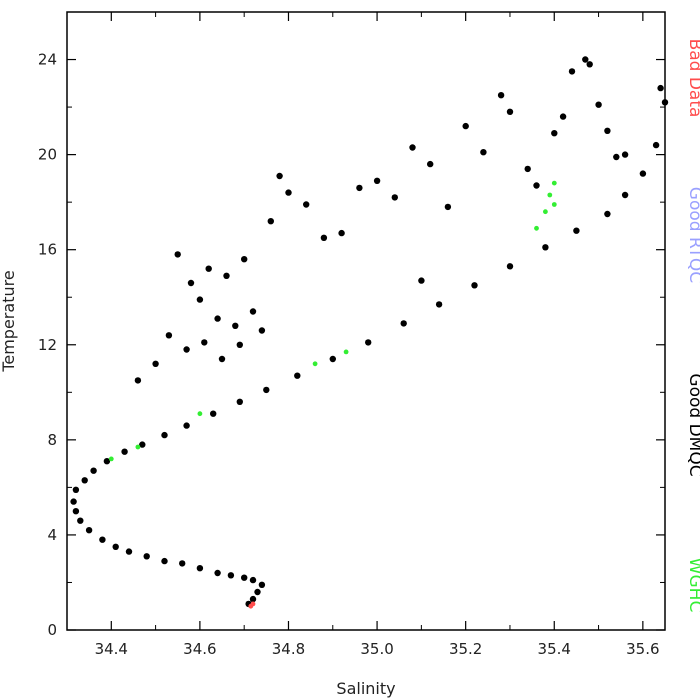 The image size is (700, 700). Describe the element at coordinates (692, 235) in the screenshot. I see `legend-good-rtqc: Good RTQC` at that location.